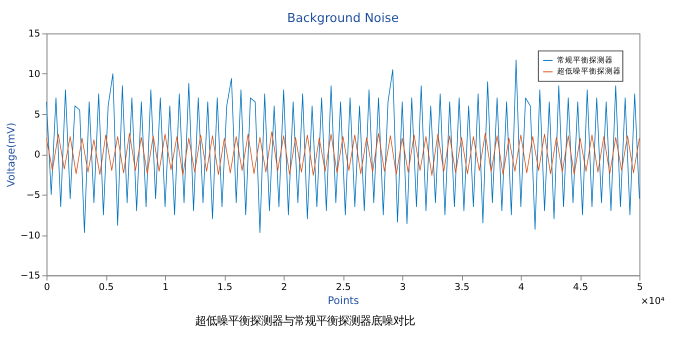 The width and height of the screenshot is (684, 341). I want to click on x-tick-label: 2, so click(284, 288).